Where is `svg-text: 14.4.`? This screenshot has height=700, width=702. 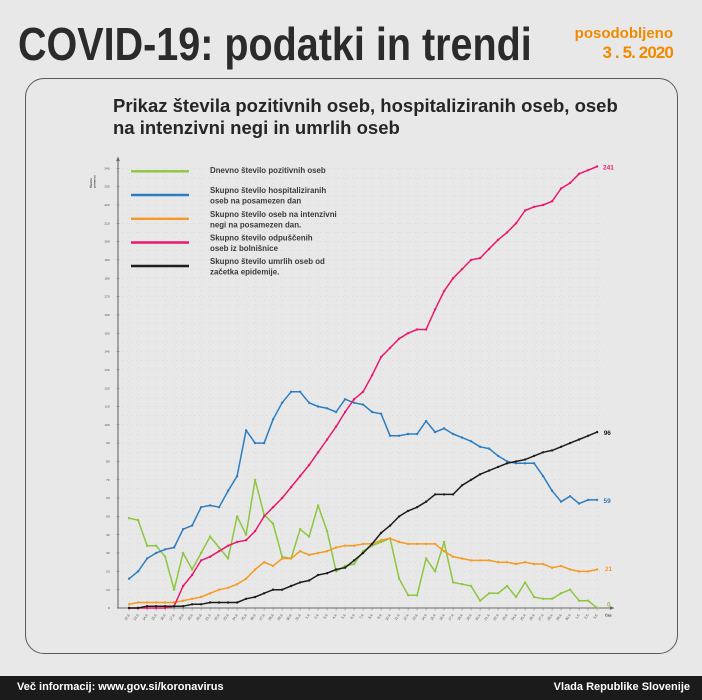 svg-text: 14.4. is located at coordinates (425, 617).